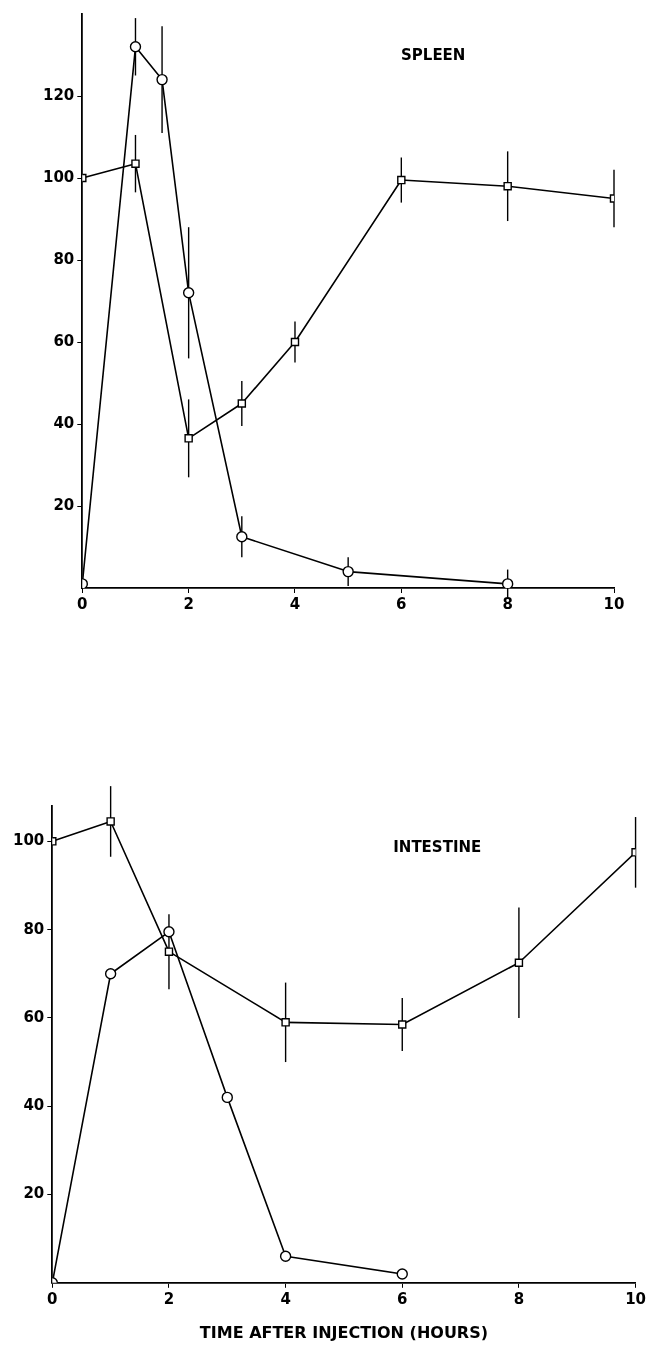 This screenshot has height=1351, width=649. Describe the element at coordinates (59, 94) in the screenshot. I see `y-tick-label: 120` at that location.